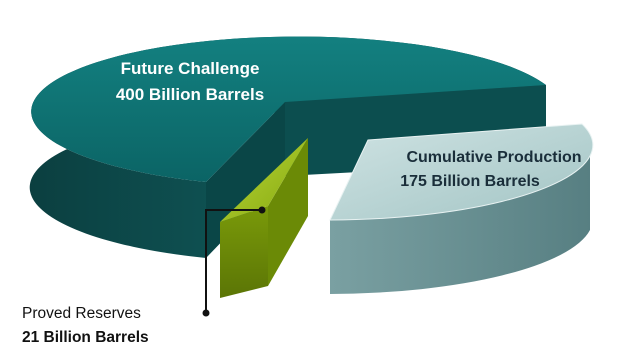 The height and width of the screenshot is (352, 626). What do you see at coordinates (85, 337) in the screenshot?
I see `proved-reserves-value: 21 Billion Barrels` at bounding box center [85, 337].